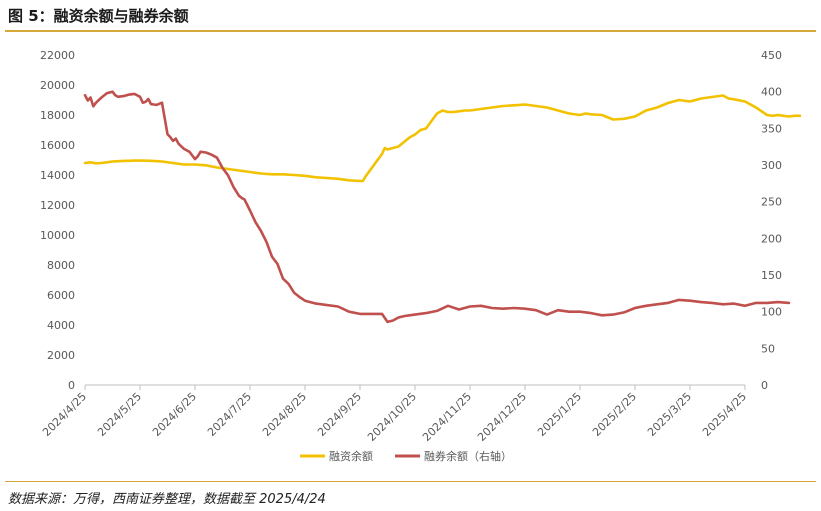  I want to click on y-left-tick-label: 16000, so click(57, 145).